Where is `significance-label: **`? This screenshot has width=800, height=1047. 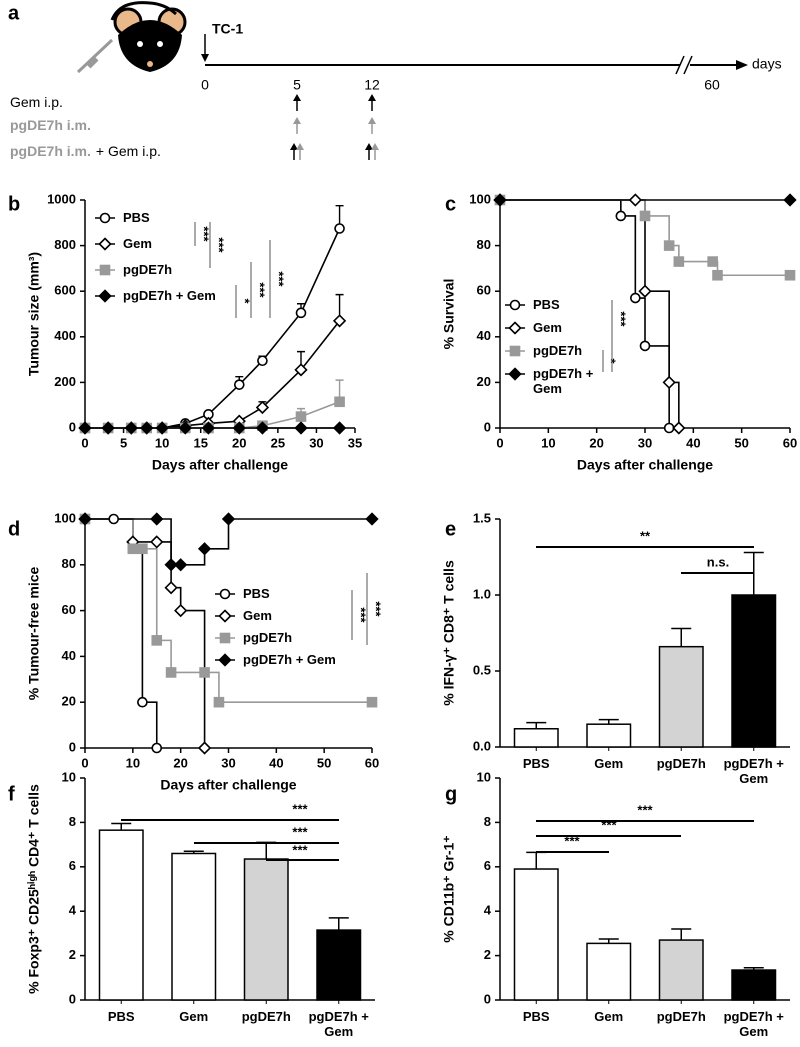
significance-label: ** is located at coordinates (645, 535).